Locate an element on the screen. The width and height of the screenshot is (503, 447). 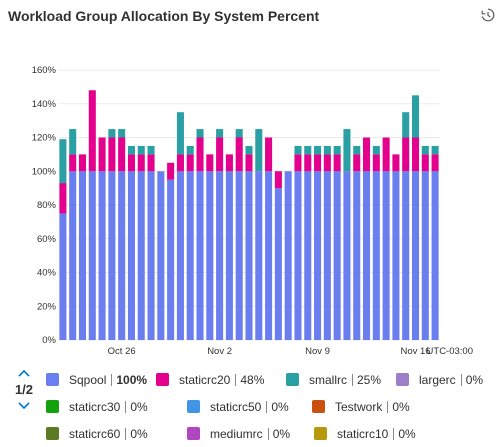
legend-item-smallrc: smallrc 25% is located at coordinates (341, 380).